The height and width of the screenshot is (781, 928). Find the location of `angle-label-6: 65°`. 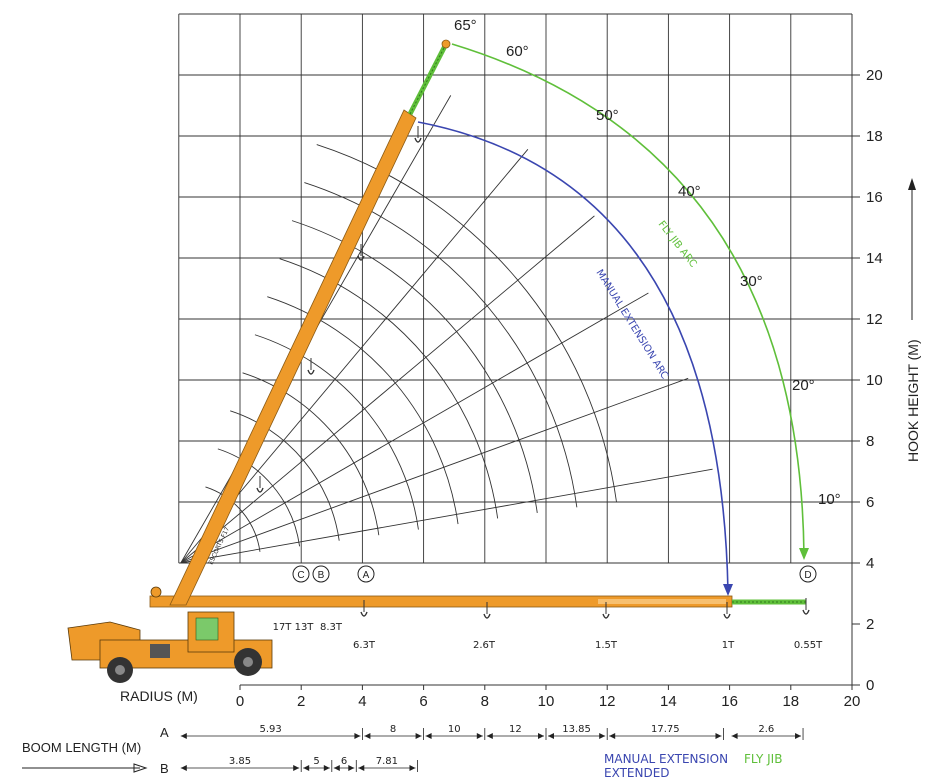

angle-label-6: 65° is located at coordinates (465, 25).